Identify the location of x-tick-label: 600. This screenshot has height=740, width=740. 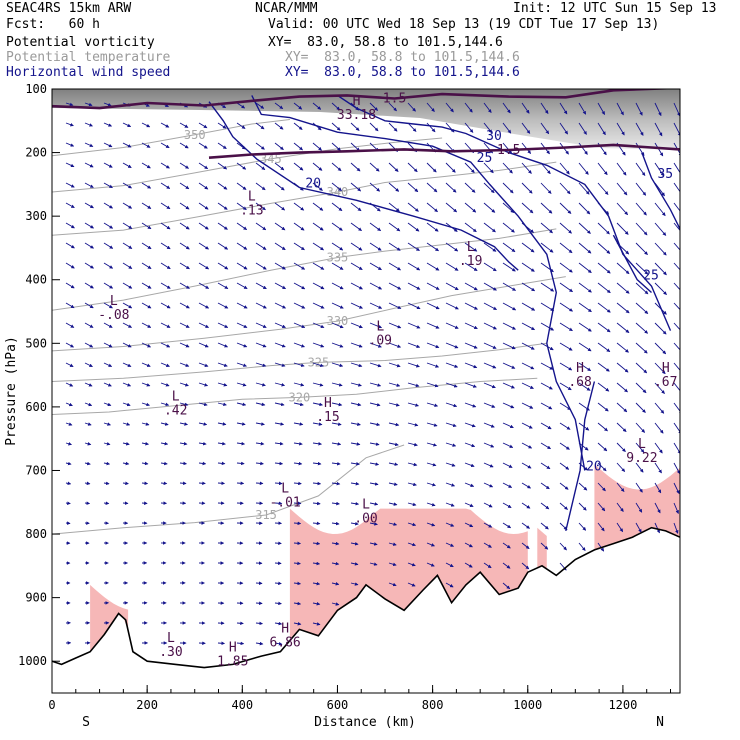
(338, 705).